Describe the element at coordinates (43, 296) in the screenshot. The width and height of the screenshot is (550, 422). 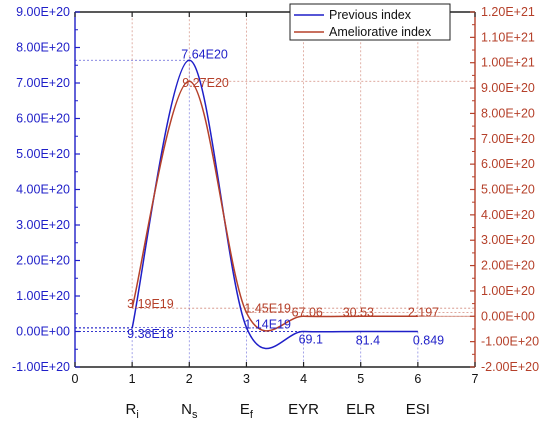
I see `left-y-tick-label: 1.00E+20` at that location.